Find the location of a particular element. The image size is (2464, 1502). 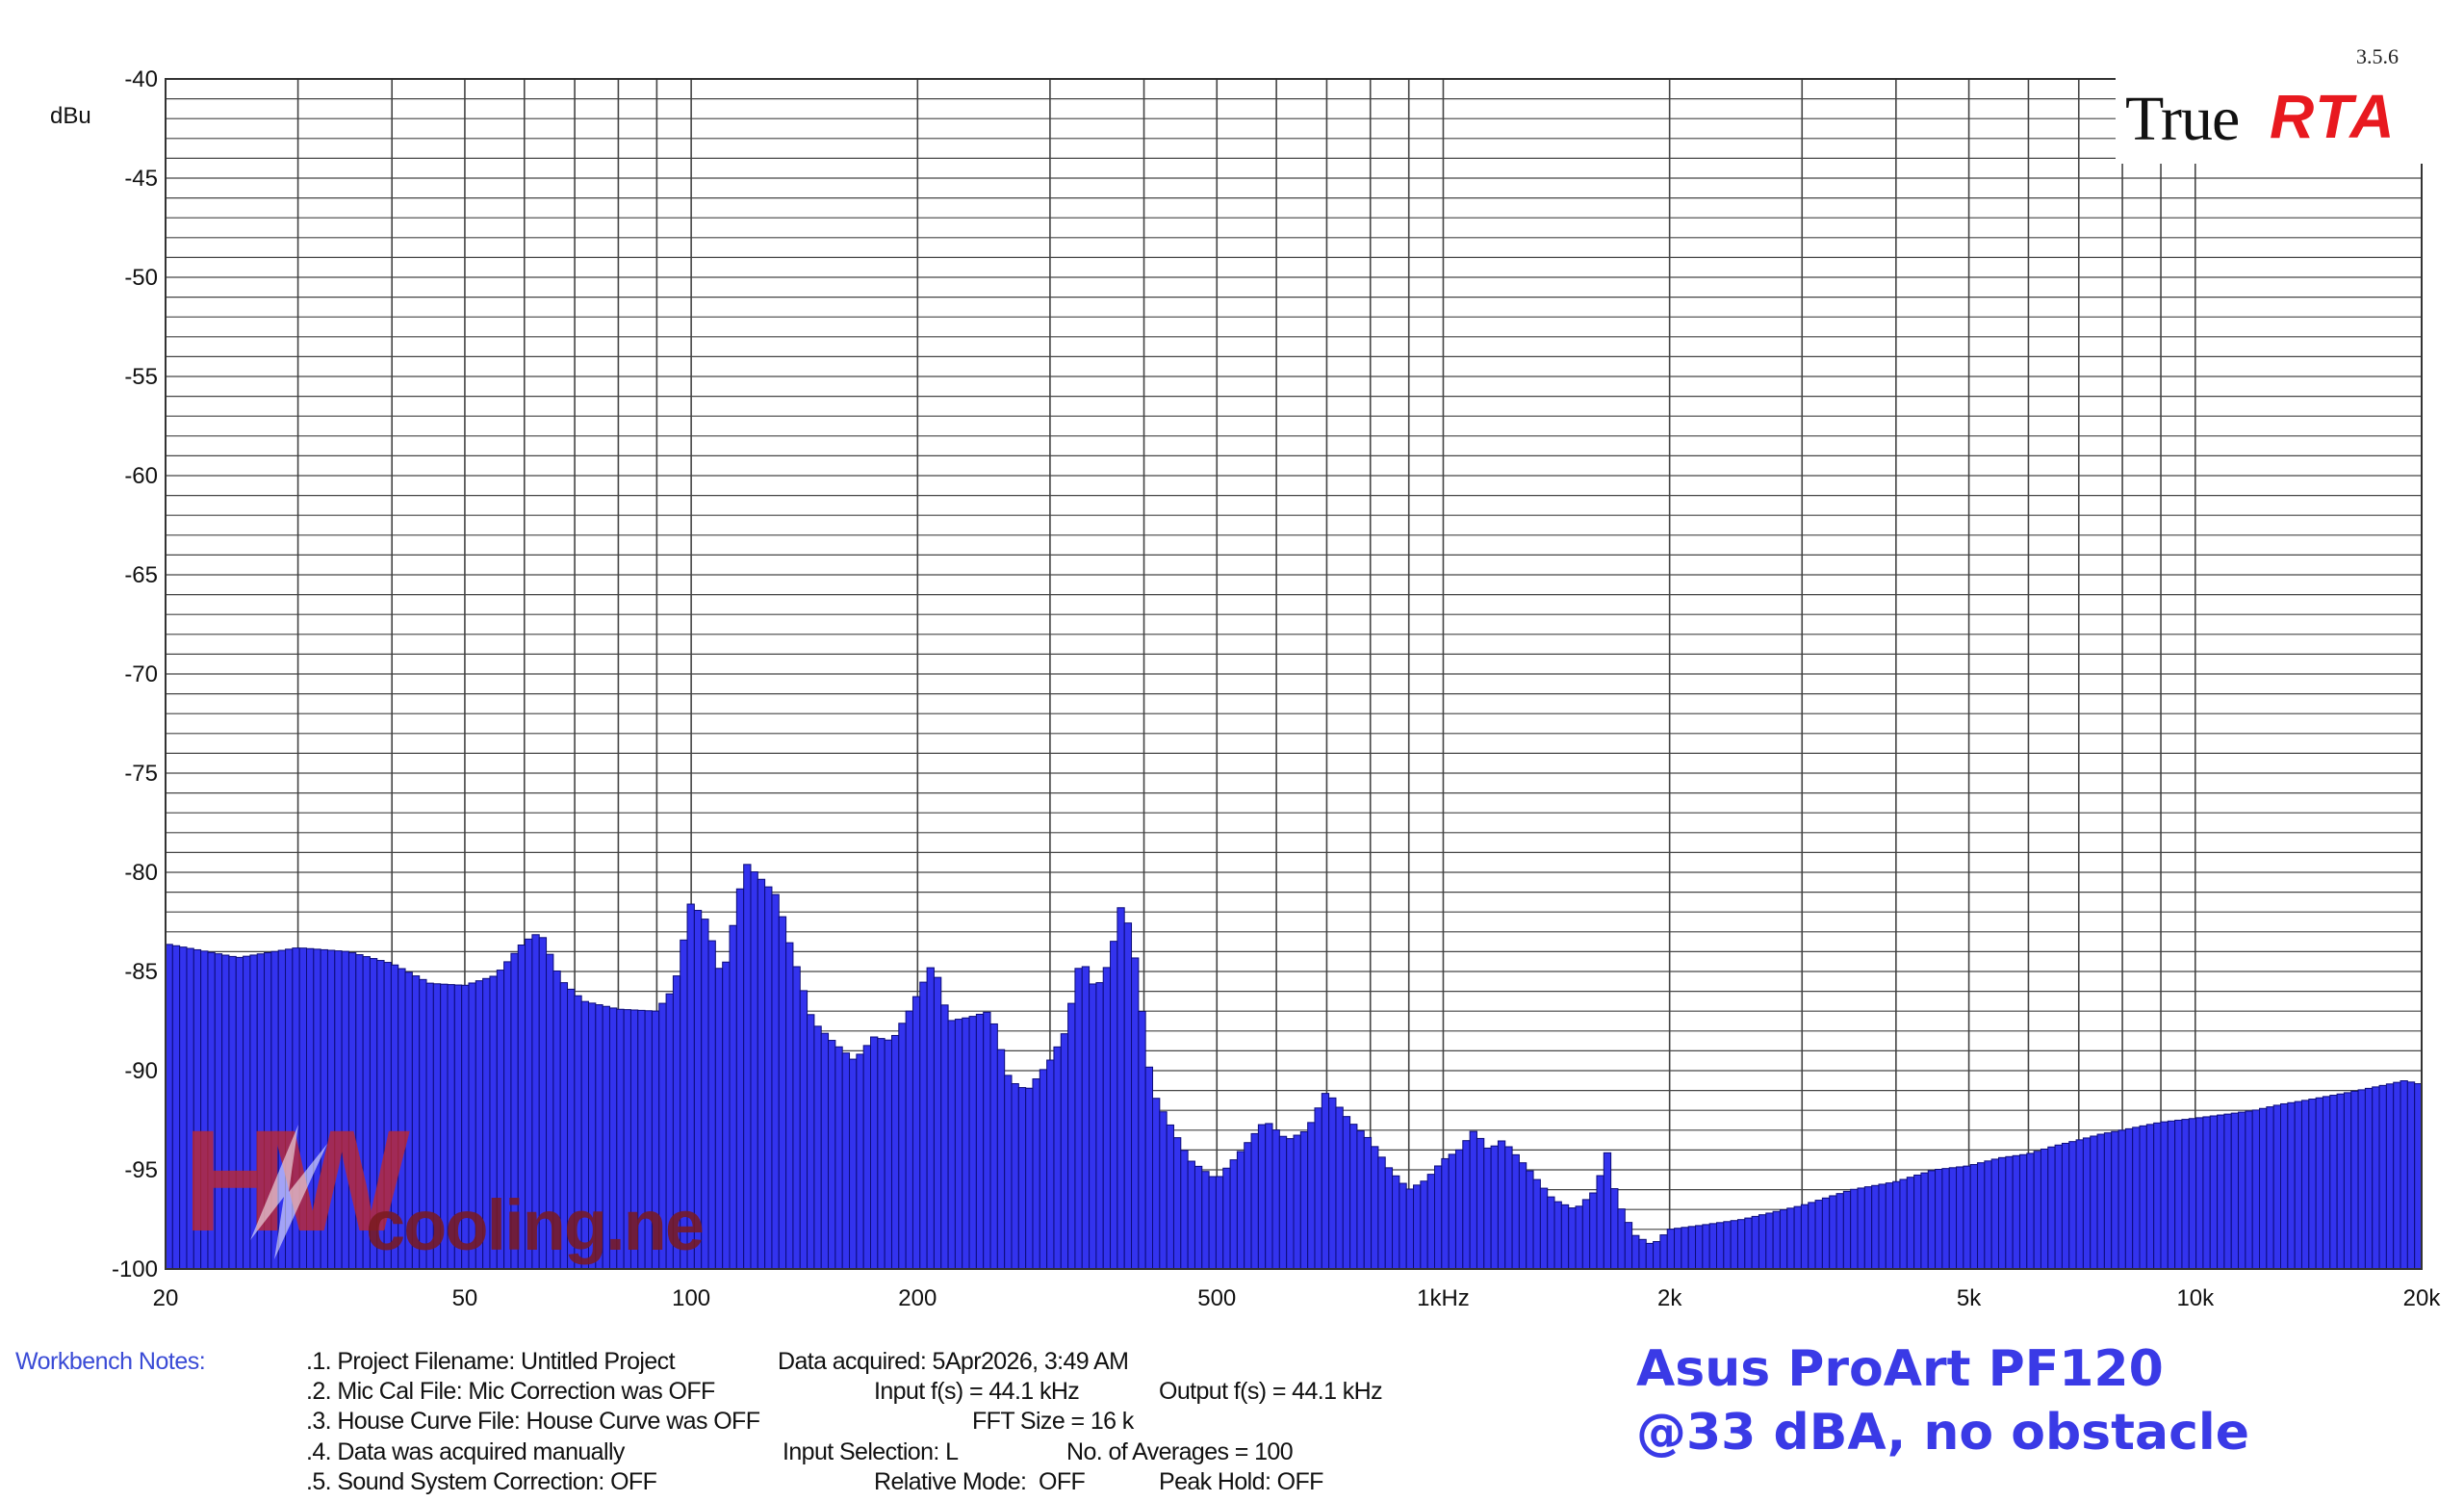

note-4-left: .4. Data was acquired manually is located at coordinates (465, 1451).